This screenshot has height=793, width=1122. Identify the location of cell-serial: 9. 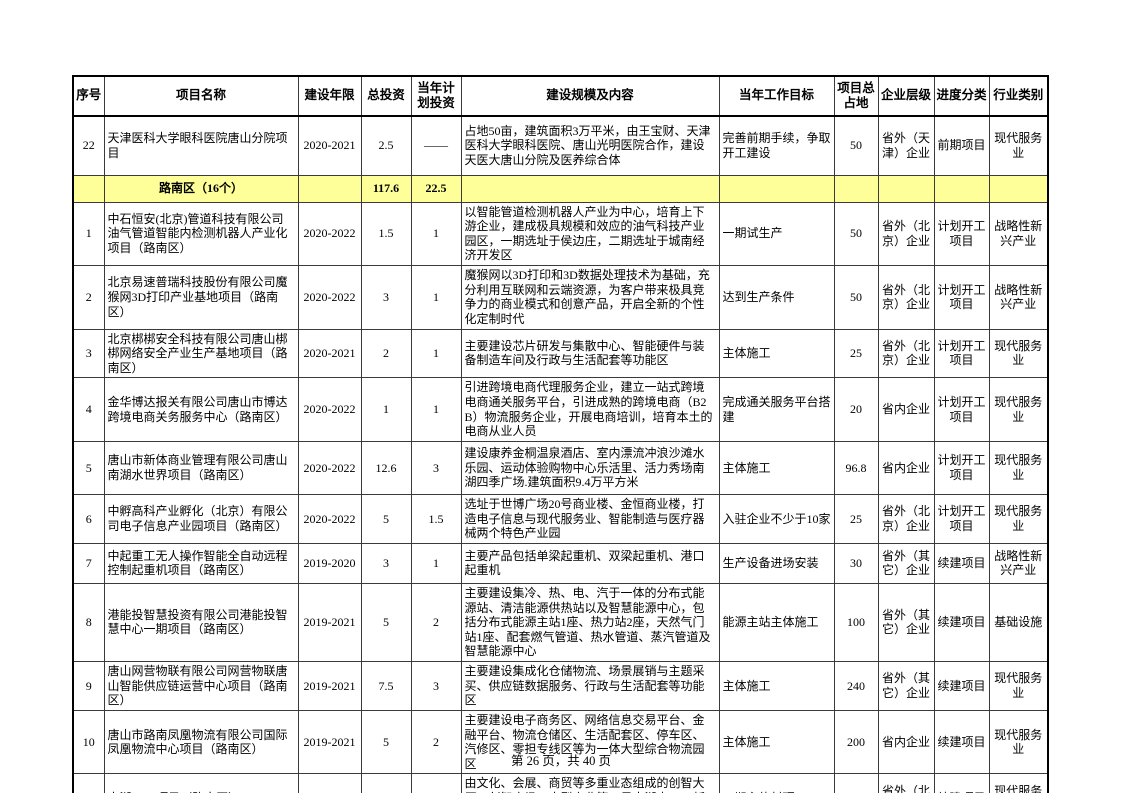
(88, 686).